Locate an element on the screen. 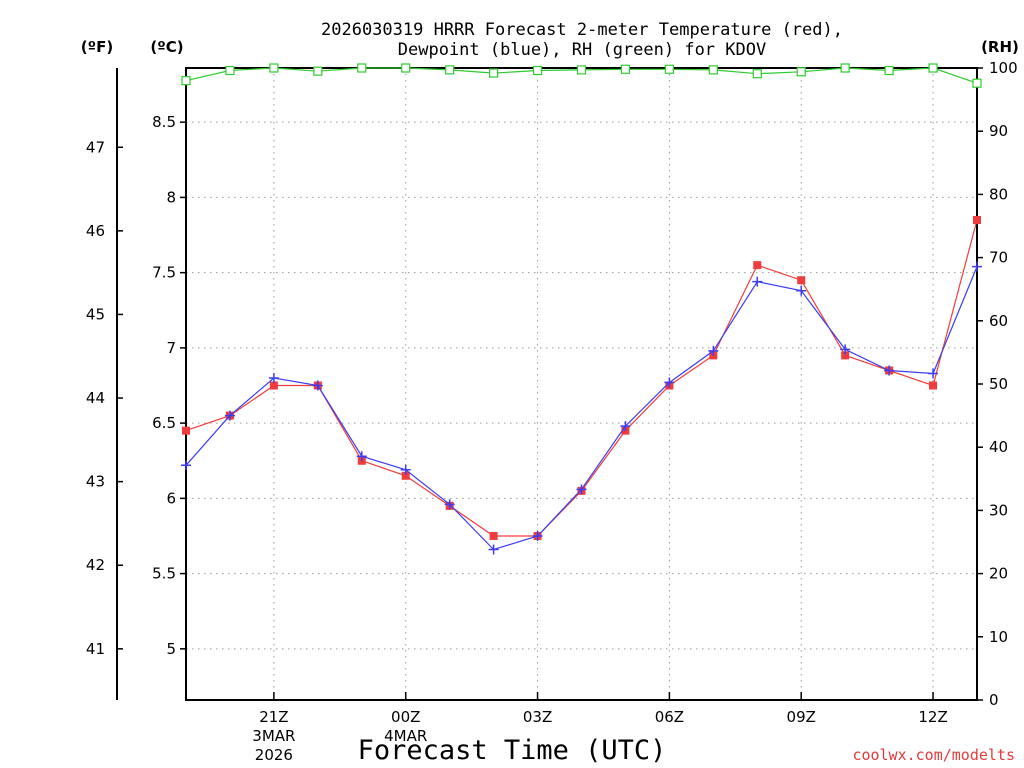  x-tick-year-label: 2026 is located at coordinates (274, 755).